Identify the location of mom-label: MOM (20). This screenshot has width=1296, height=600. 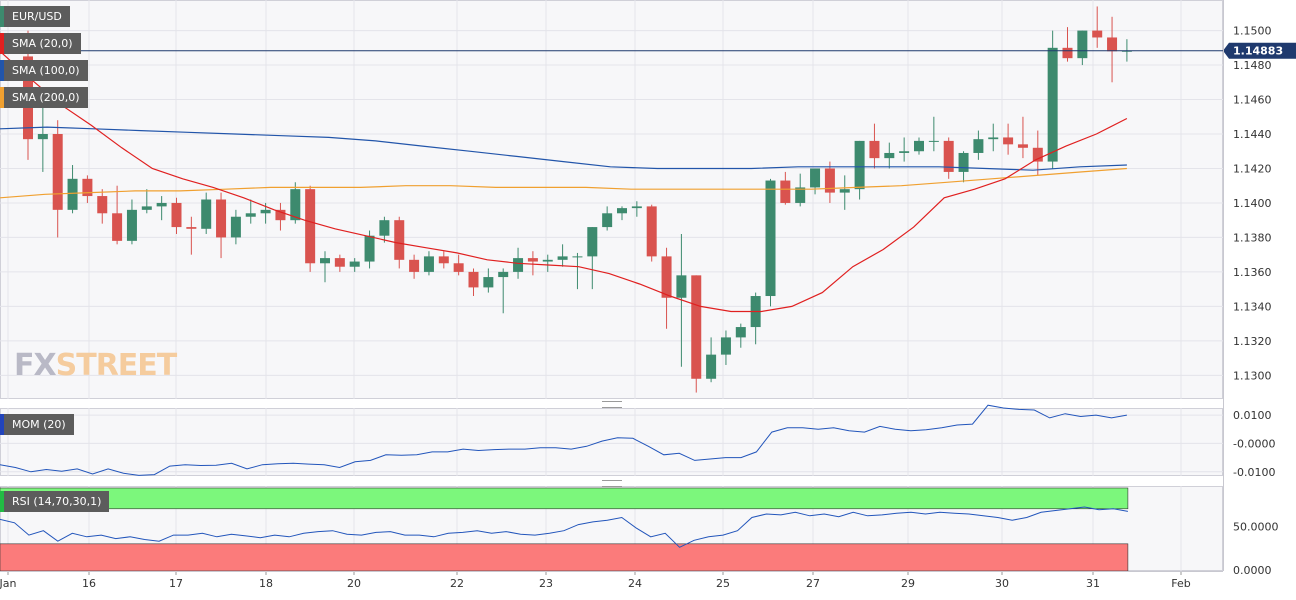
(37, 424).